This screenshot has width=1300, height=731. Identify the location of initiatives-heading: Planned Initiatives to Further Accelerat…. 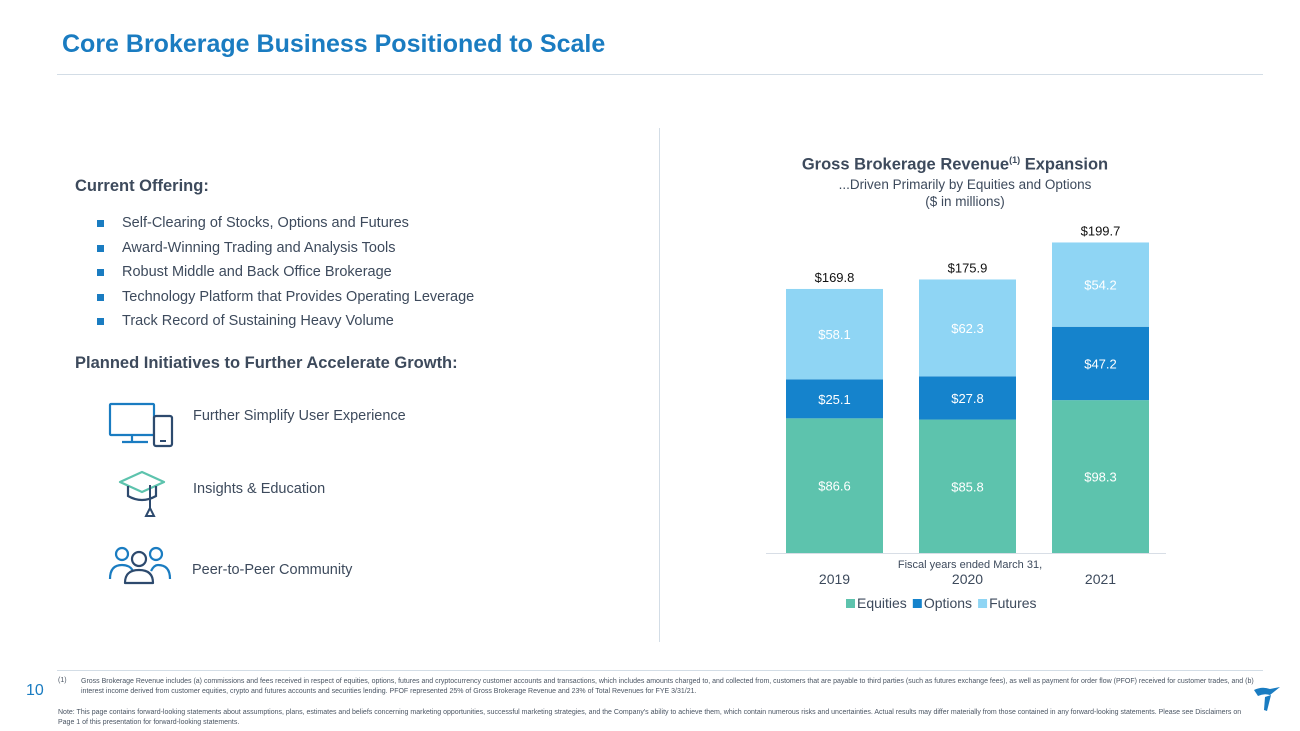
(266, 363).